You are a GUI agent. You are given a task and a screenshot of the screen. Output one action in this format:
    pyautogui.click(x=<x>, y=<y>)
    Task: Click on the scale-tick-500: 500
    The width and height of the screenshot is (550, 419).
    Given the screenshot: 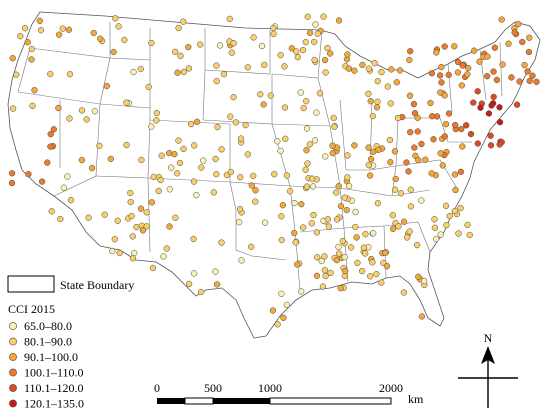 What is the action you would take?
    pyautogui.click(x=213, y=388)
    